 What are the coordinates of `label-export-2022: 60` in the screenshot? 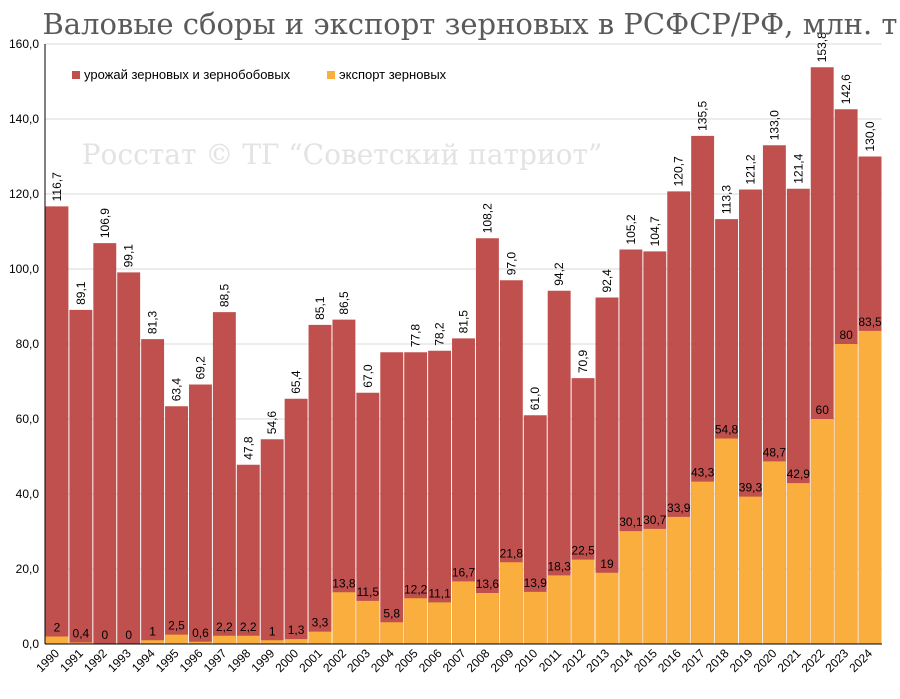 It's located at (823, 410).